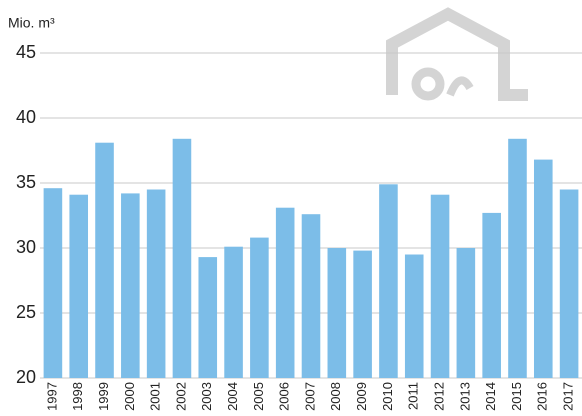 This screenshot has width=582, height=416. What do you see at coordinates (464, 396) in the screenshot?
I see `x-tick-label: 2013` at bounding box center [464, 396].